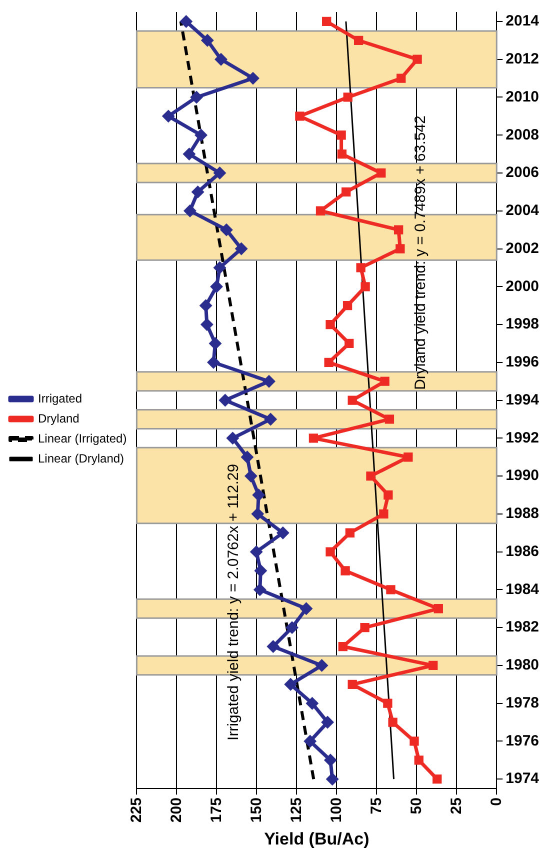  Describe the element at coordinates (82, 438) in the screenshot. I see `legend-label: Linear (Irrigated)` at that location.